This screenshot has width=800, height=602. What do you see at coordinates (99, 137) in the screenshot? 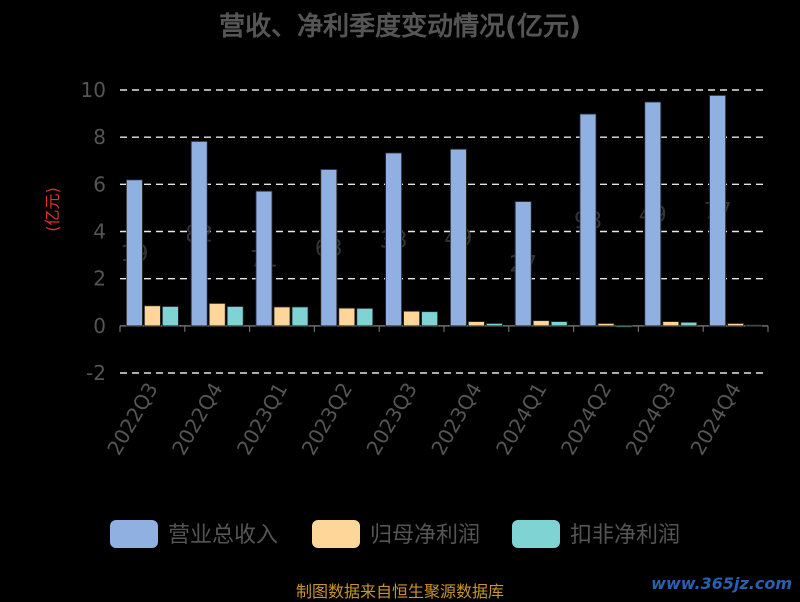
I see `y-tick-label: 8` at bounding box center [99, 137].